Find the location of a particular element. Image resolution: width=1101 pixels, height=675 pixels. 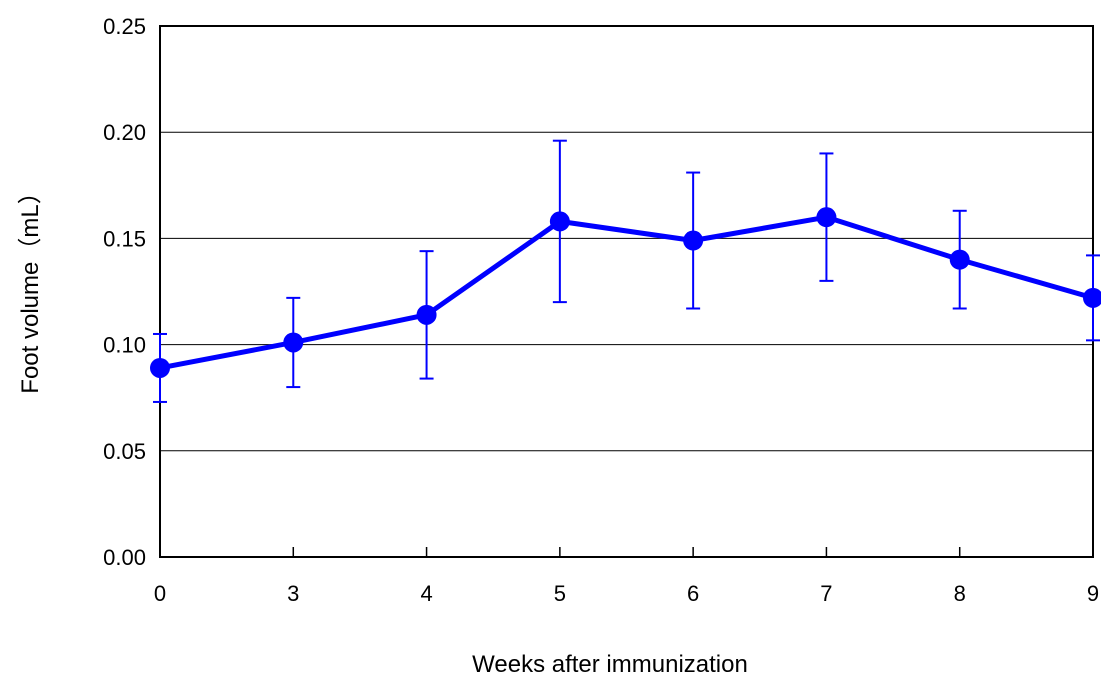

y-tick-label-2: 0.10 is located at coordinates (124, 345).